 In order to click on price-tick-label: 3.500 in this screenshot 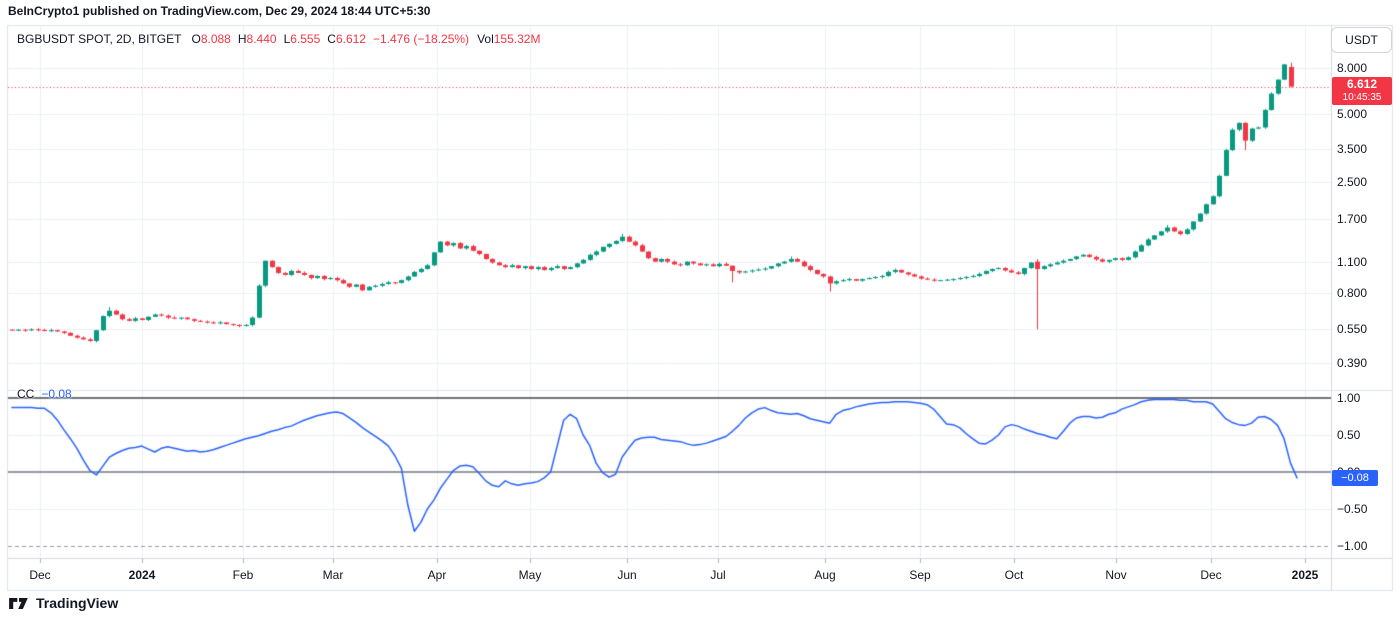, I will do `click(1352, 148)`.